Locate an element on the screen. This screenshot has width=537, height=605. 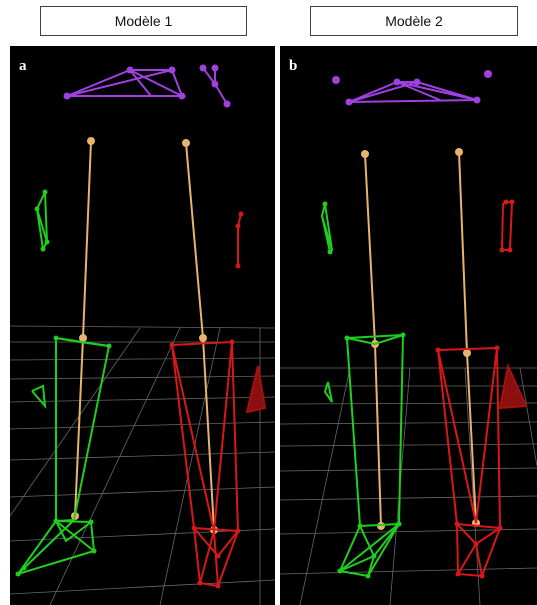
panel-a-label: a is located at coordinates (23, 66).